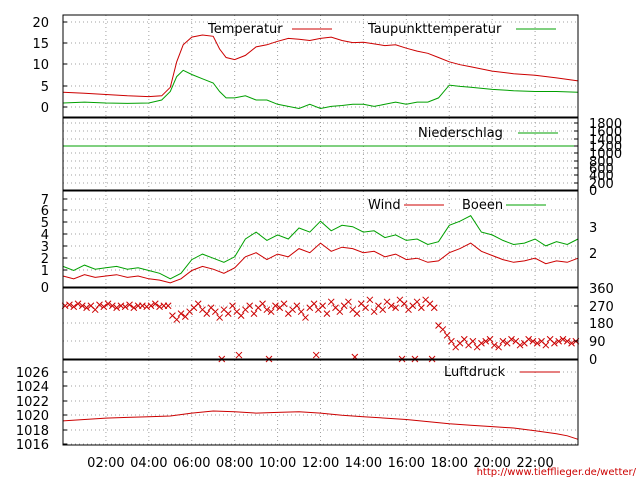  I want to click on x-tick-label: 08:00, so click(234, 463).